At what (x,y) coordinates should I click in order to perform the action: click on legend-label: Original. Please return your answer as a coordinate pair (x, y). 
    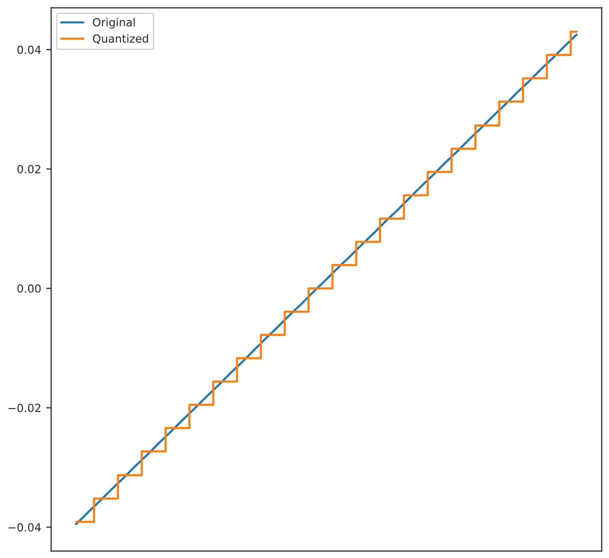
    Looking at the image, I should click on (113, 23).